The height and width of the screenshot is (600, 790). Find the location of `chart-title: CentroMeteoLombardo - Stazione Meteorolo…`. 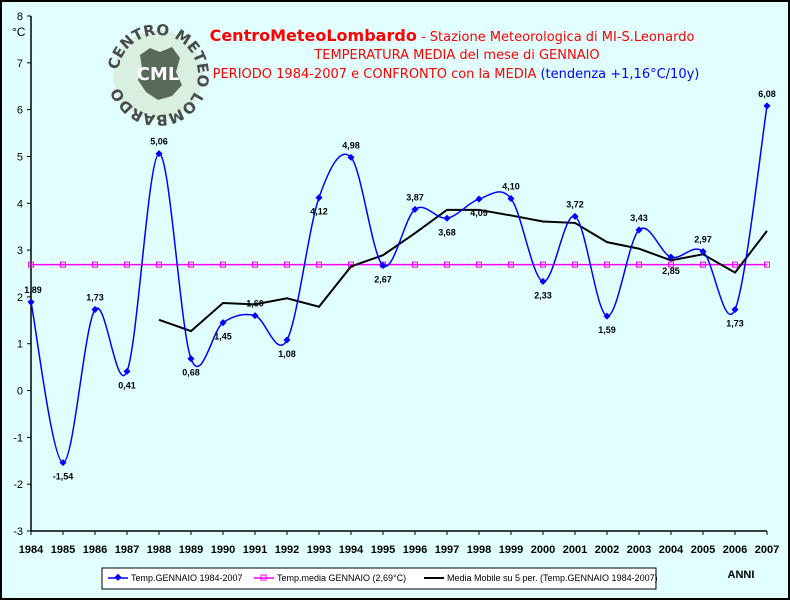

chart-title: CentroMeteoLombardo - Stazione Meteorolo… is located at coordinates (452, 35).